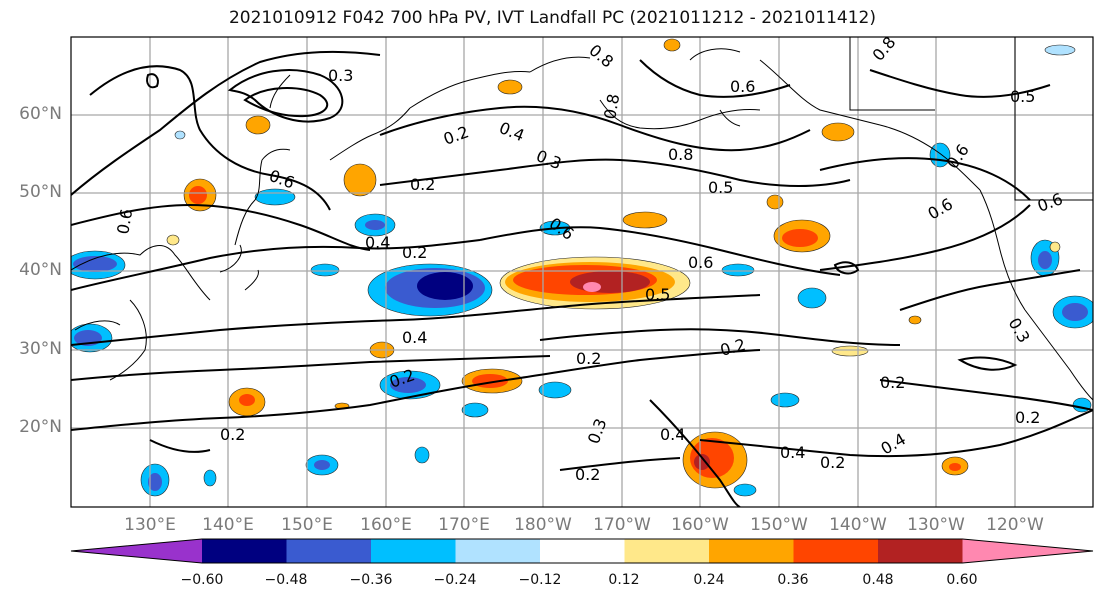  Describe the element at coordinates (709, 580) in the screenshot. I see `colorbar-tick-label: 0.24` at that location.